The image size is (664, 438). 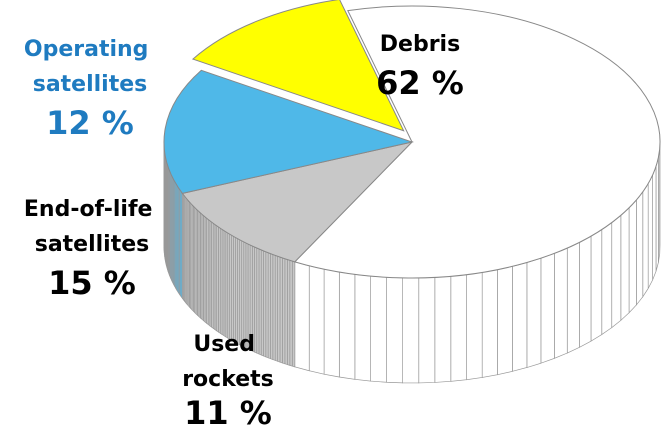 I want to click on value-label: 11 %, so click(x=228, y=413).